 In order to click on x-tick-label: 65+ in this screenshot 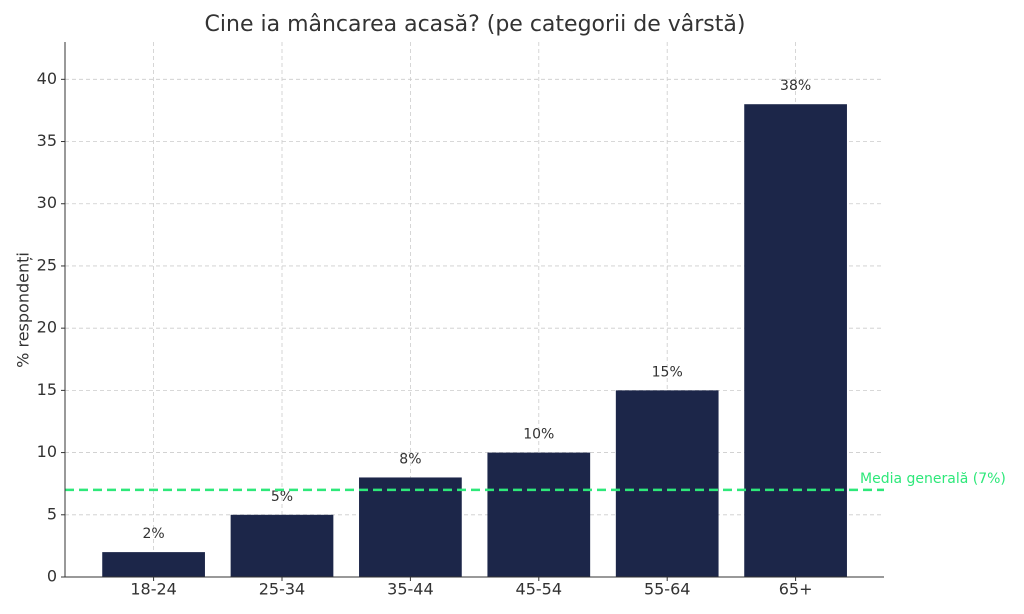, I will do `click(796, 589)`.